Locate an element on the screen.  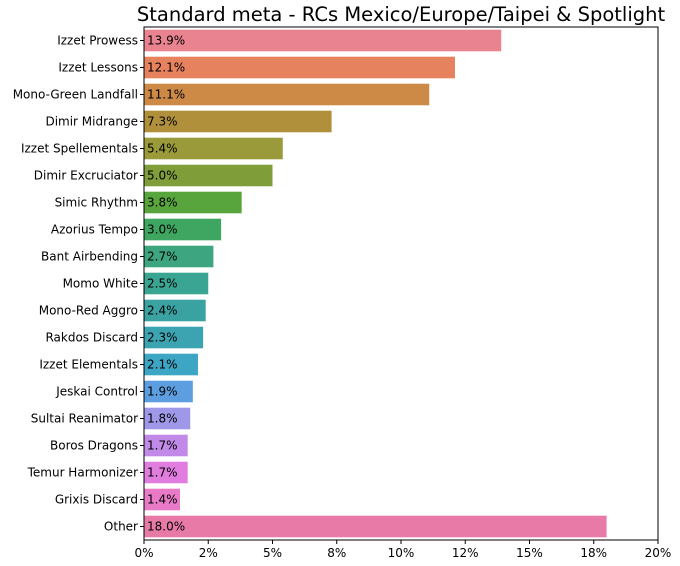
x-tick-label: 10% is located at coordinates (401, 553).